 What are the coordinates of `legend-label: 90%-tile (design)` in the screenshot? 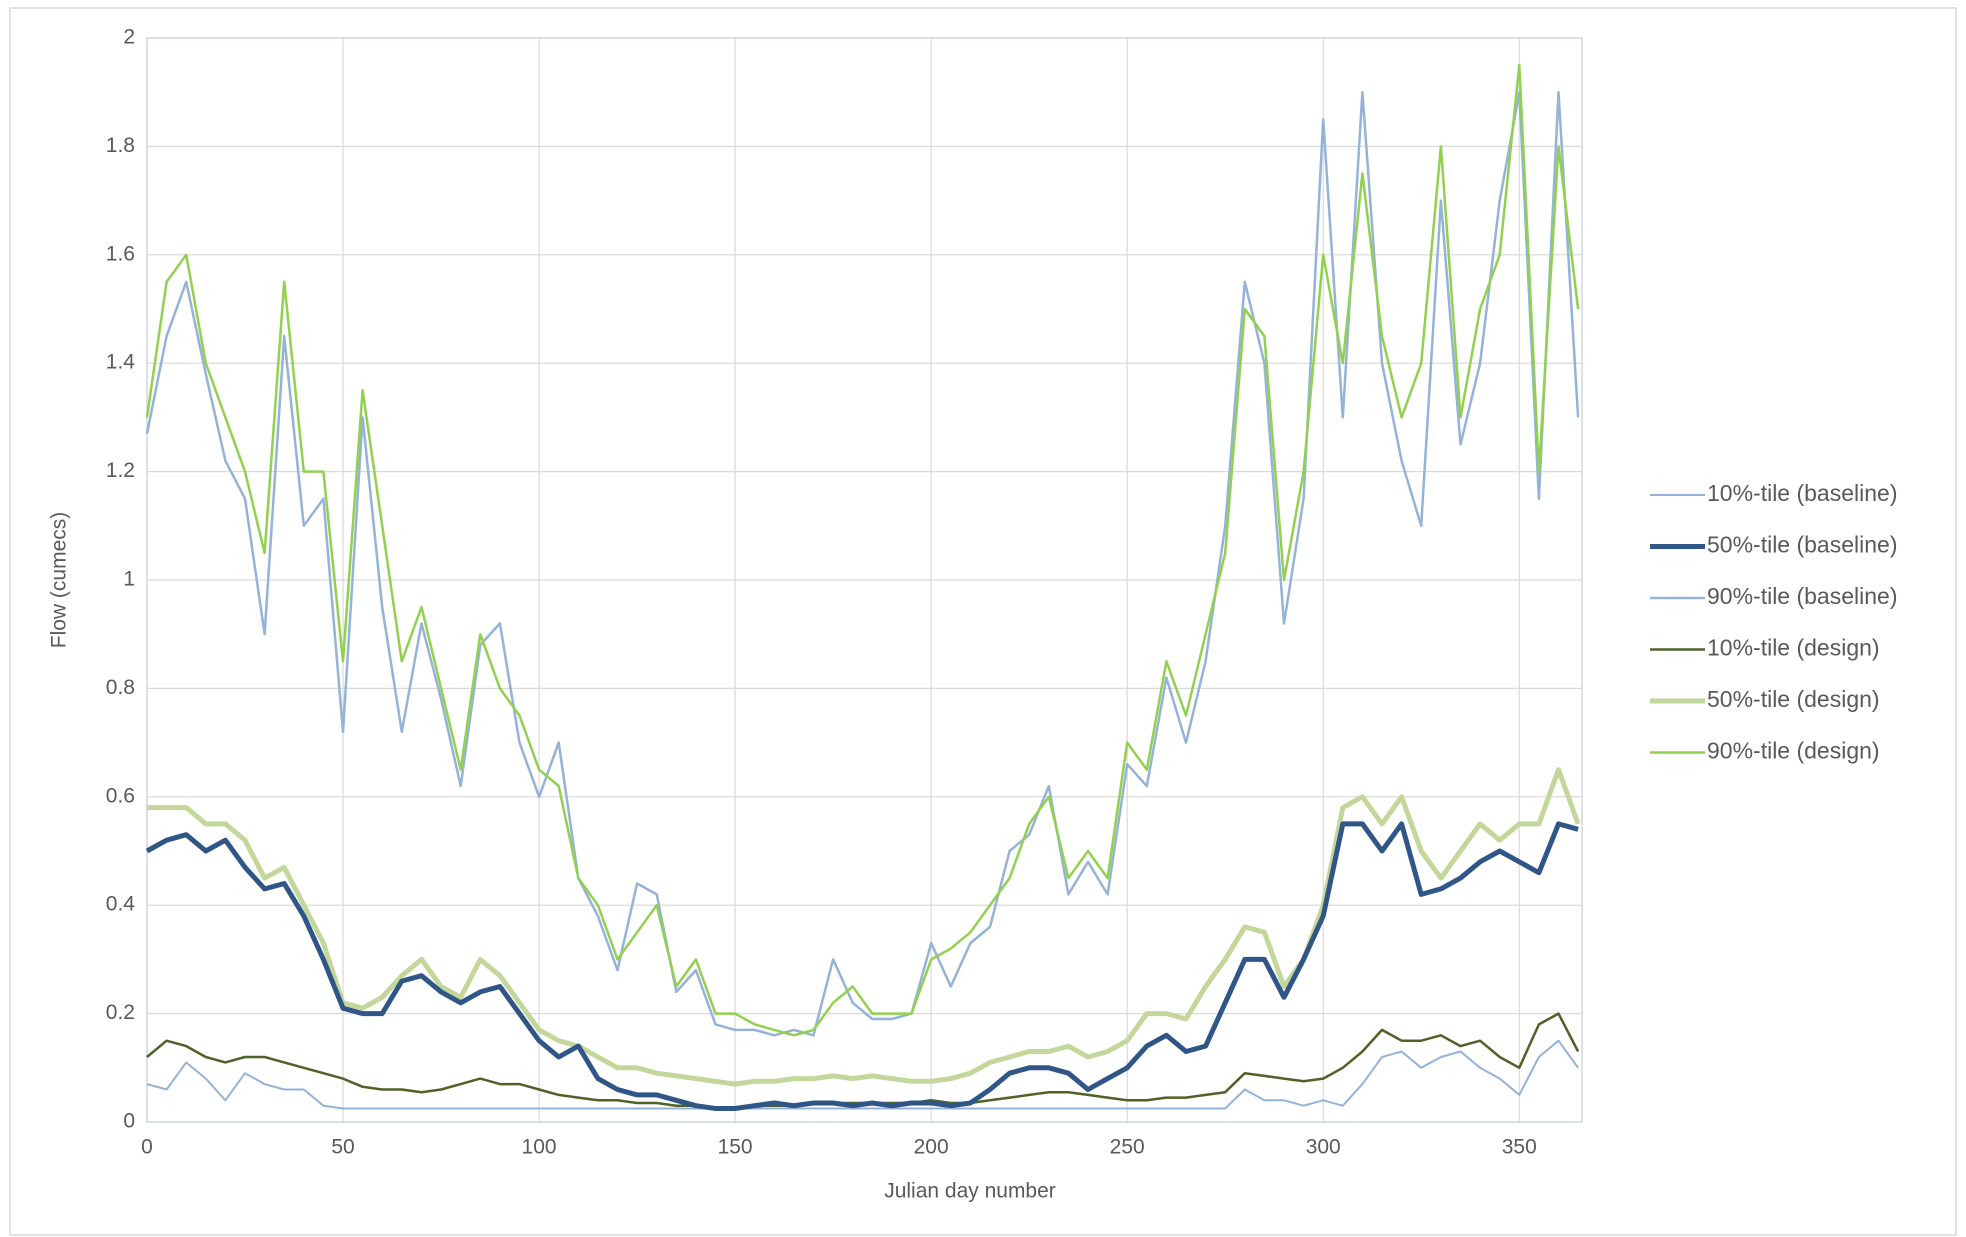 It's located at (1793, 751).